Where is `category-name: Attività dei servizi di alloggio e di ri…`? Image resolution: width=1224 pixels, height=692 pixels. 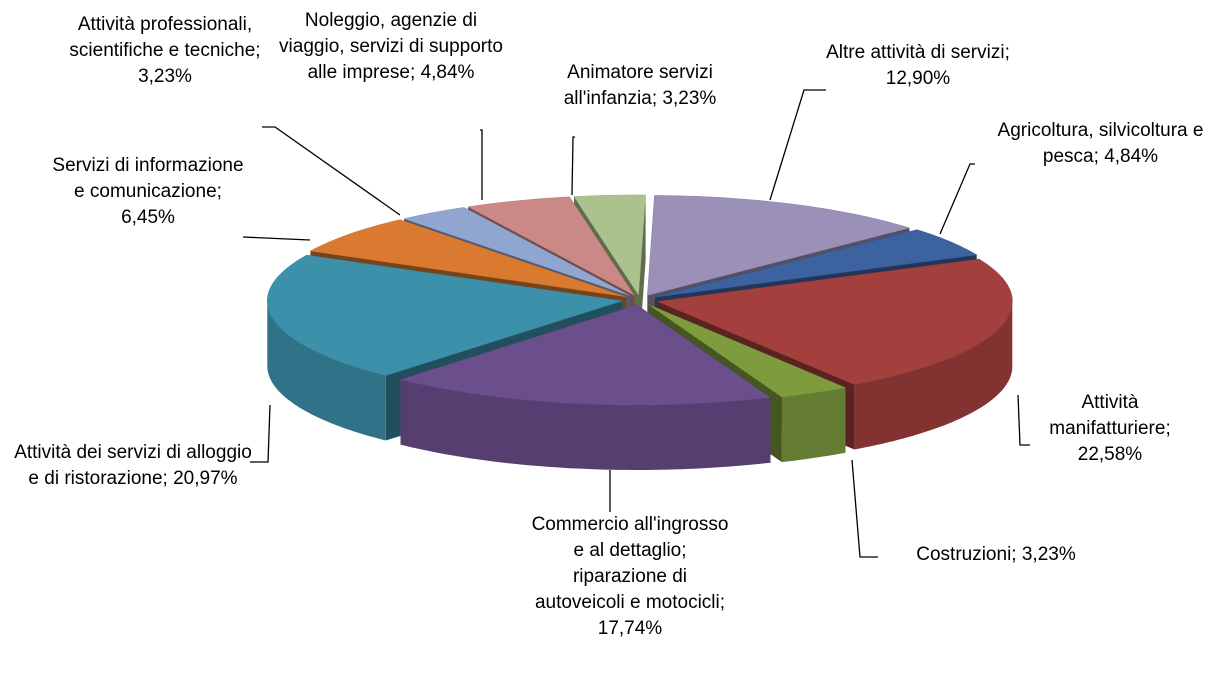
category-name: Attività dei servizi di alloggio e di ri… is located at coordinates (136, 465).